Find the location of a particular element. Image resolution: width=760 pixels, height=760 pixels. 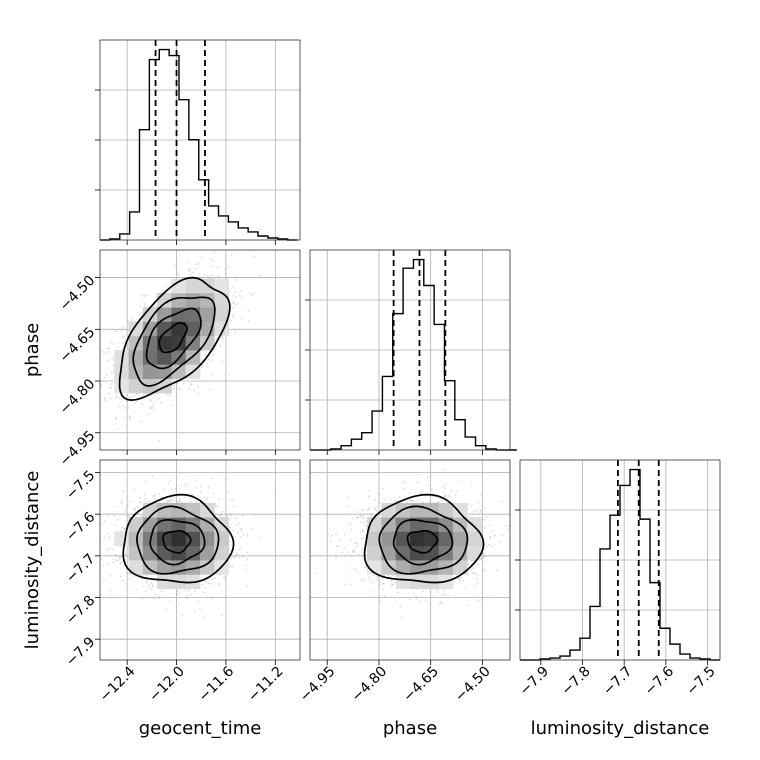

ytick-label: −4.50 is located at coordinates (78, 294).